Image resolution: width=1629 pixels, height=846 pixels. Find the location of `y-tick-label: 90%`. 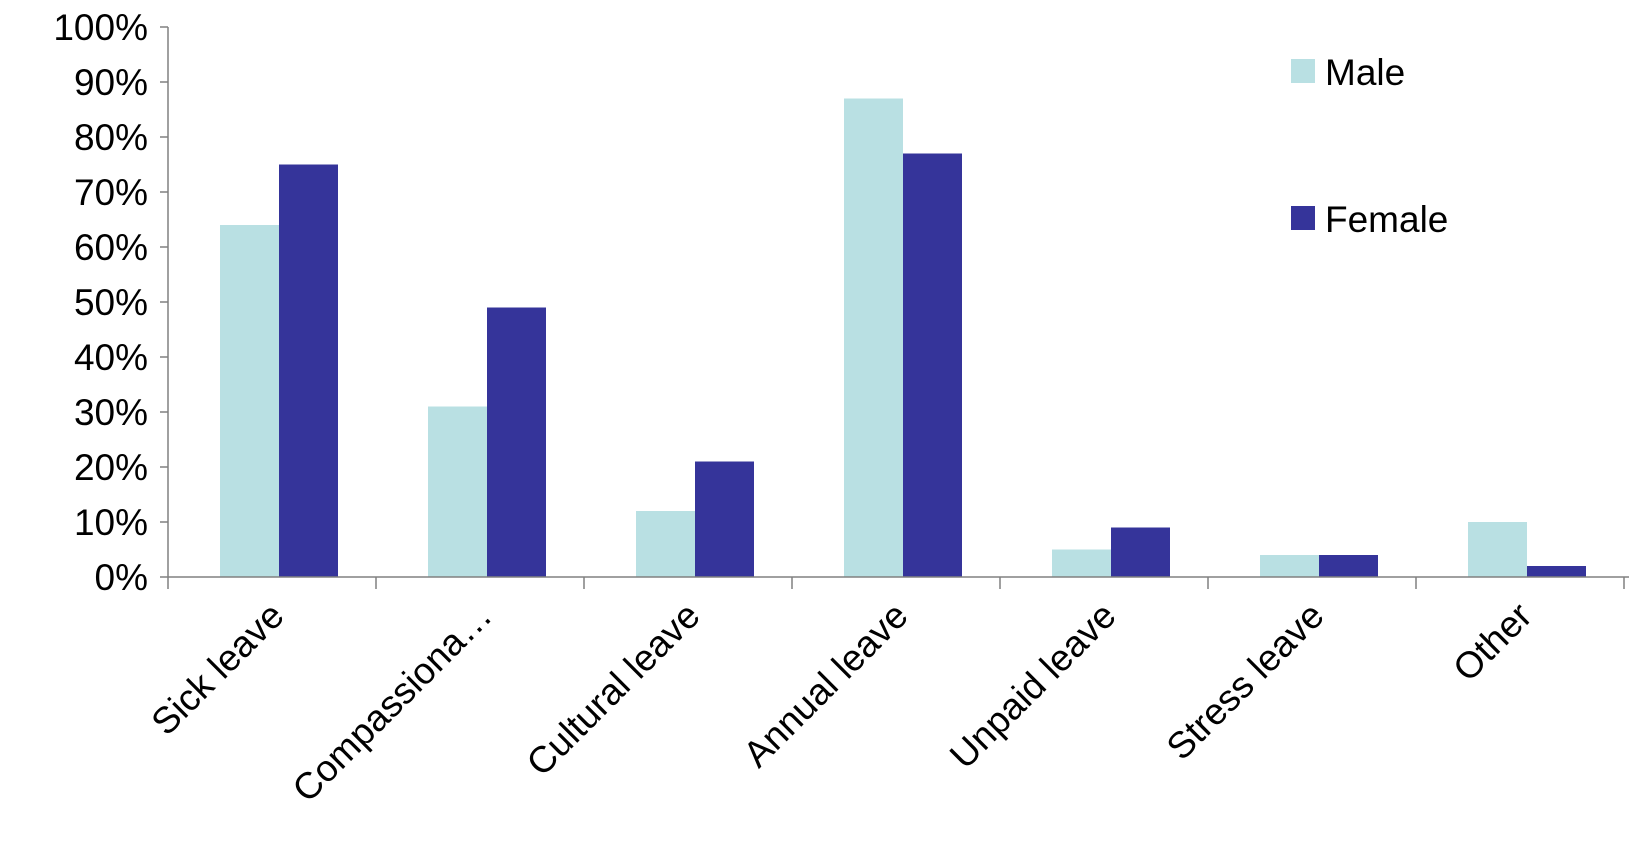

y-tick-label: 90% is located at coordinates (111, 82).